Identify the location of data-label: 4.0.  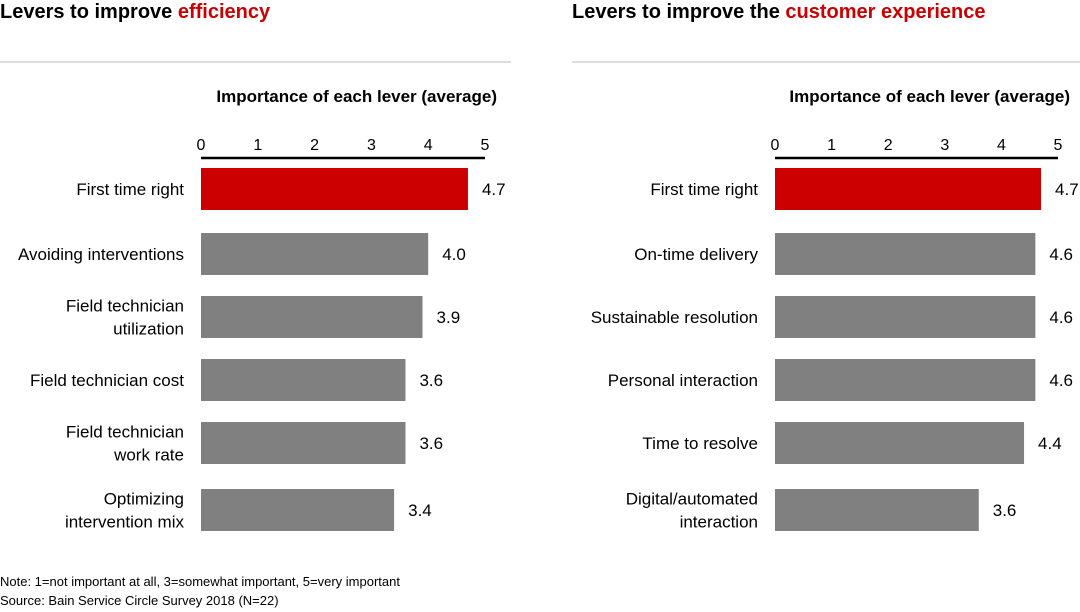
(454, 254).